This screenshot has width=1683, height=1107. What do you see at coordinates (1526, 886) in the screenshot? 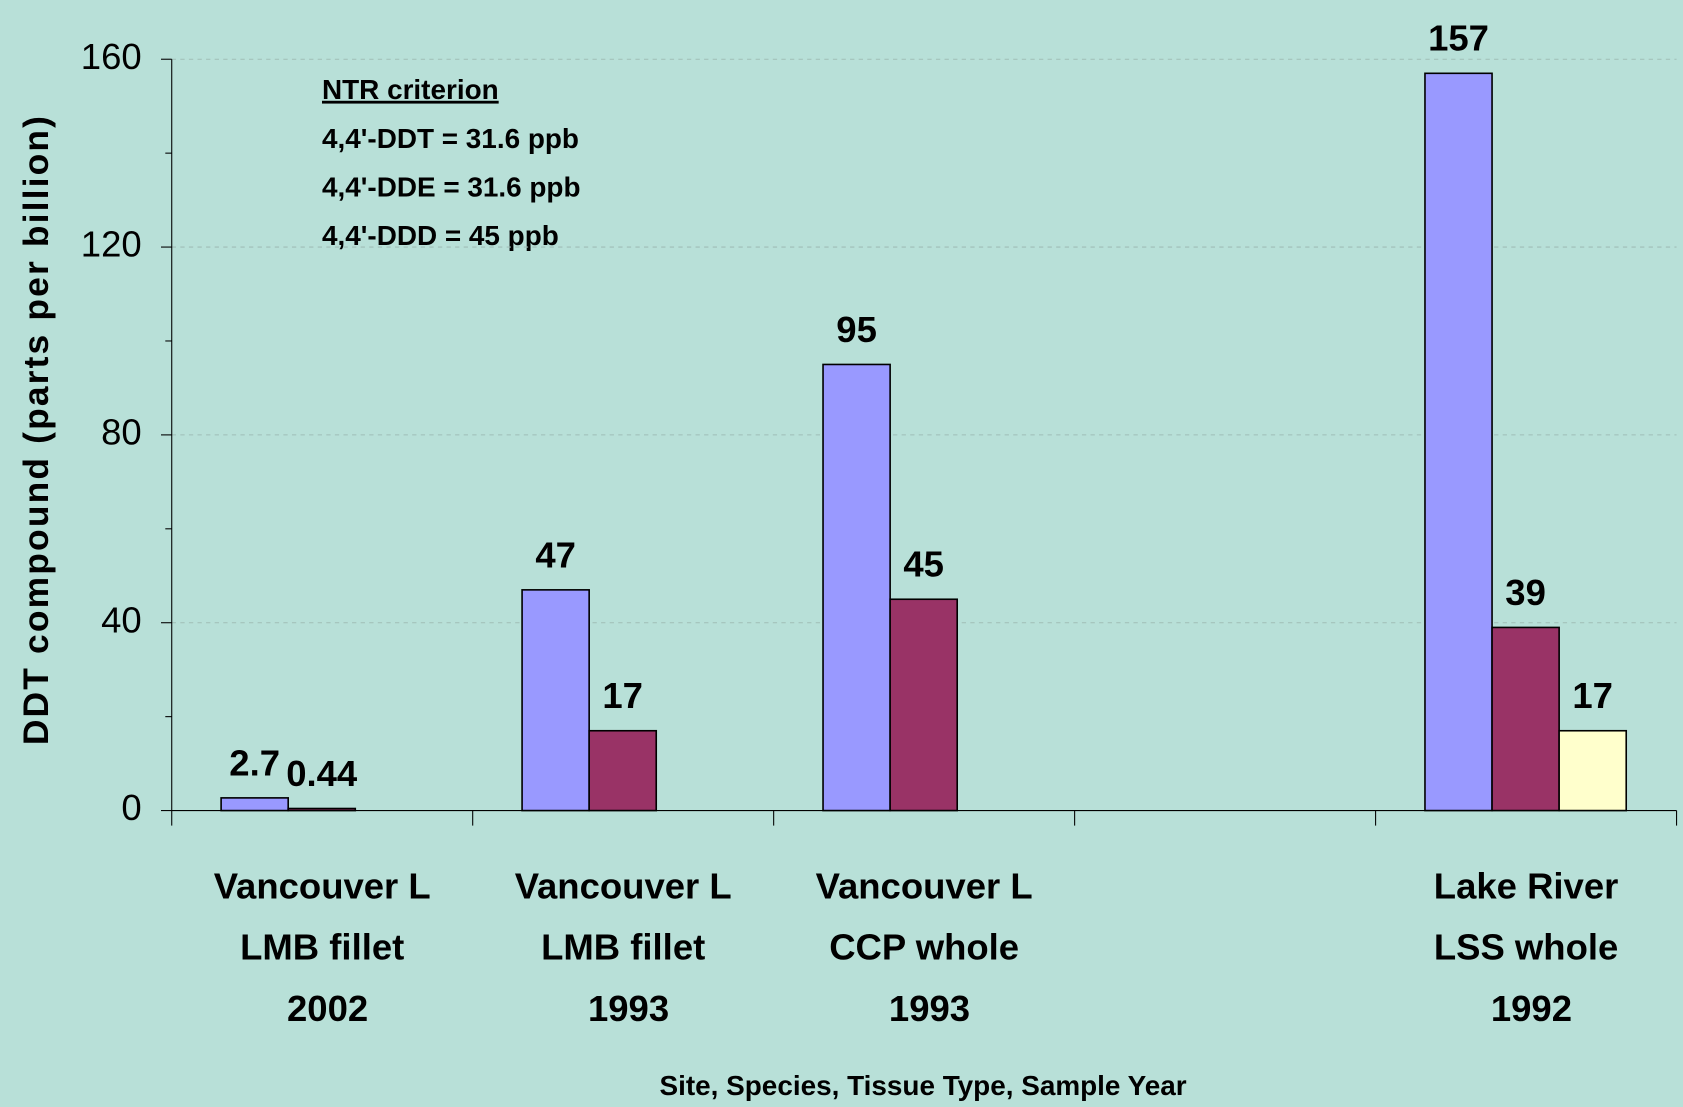
I see `x-tick-label: Lake River` at bounding box center [1526, 886].